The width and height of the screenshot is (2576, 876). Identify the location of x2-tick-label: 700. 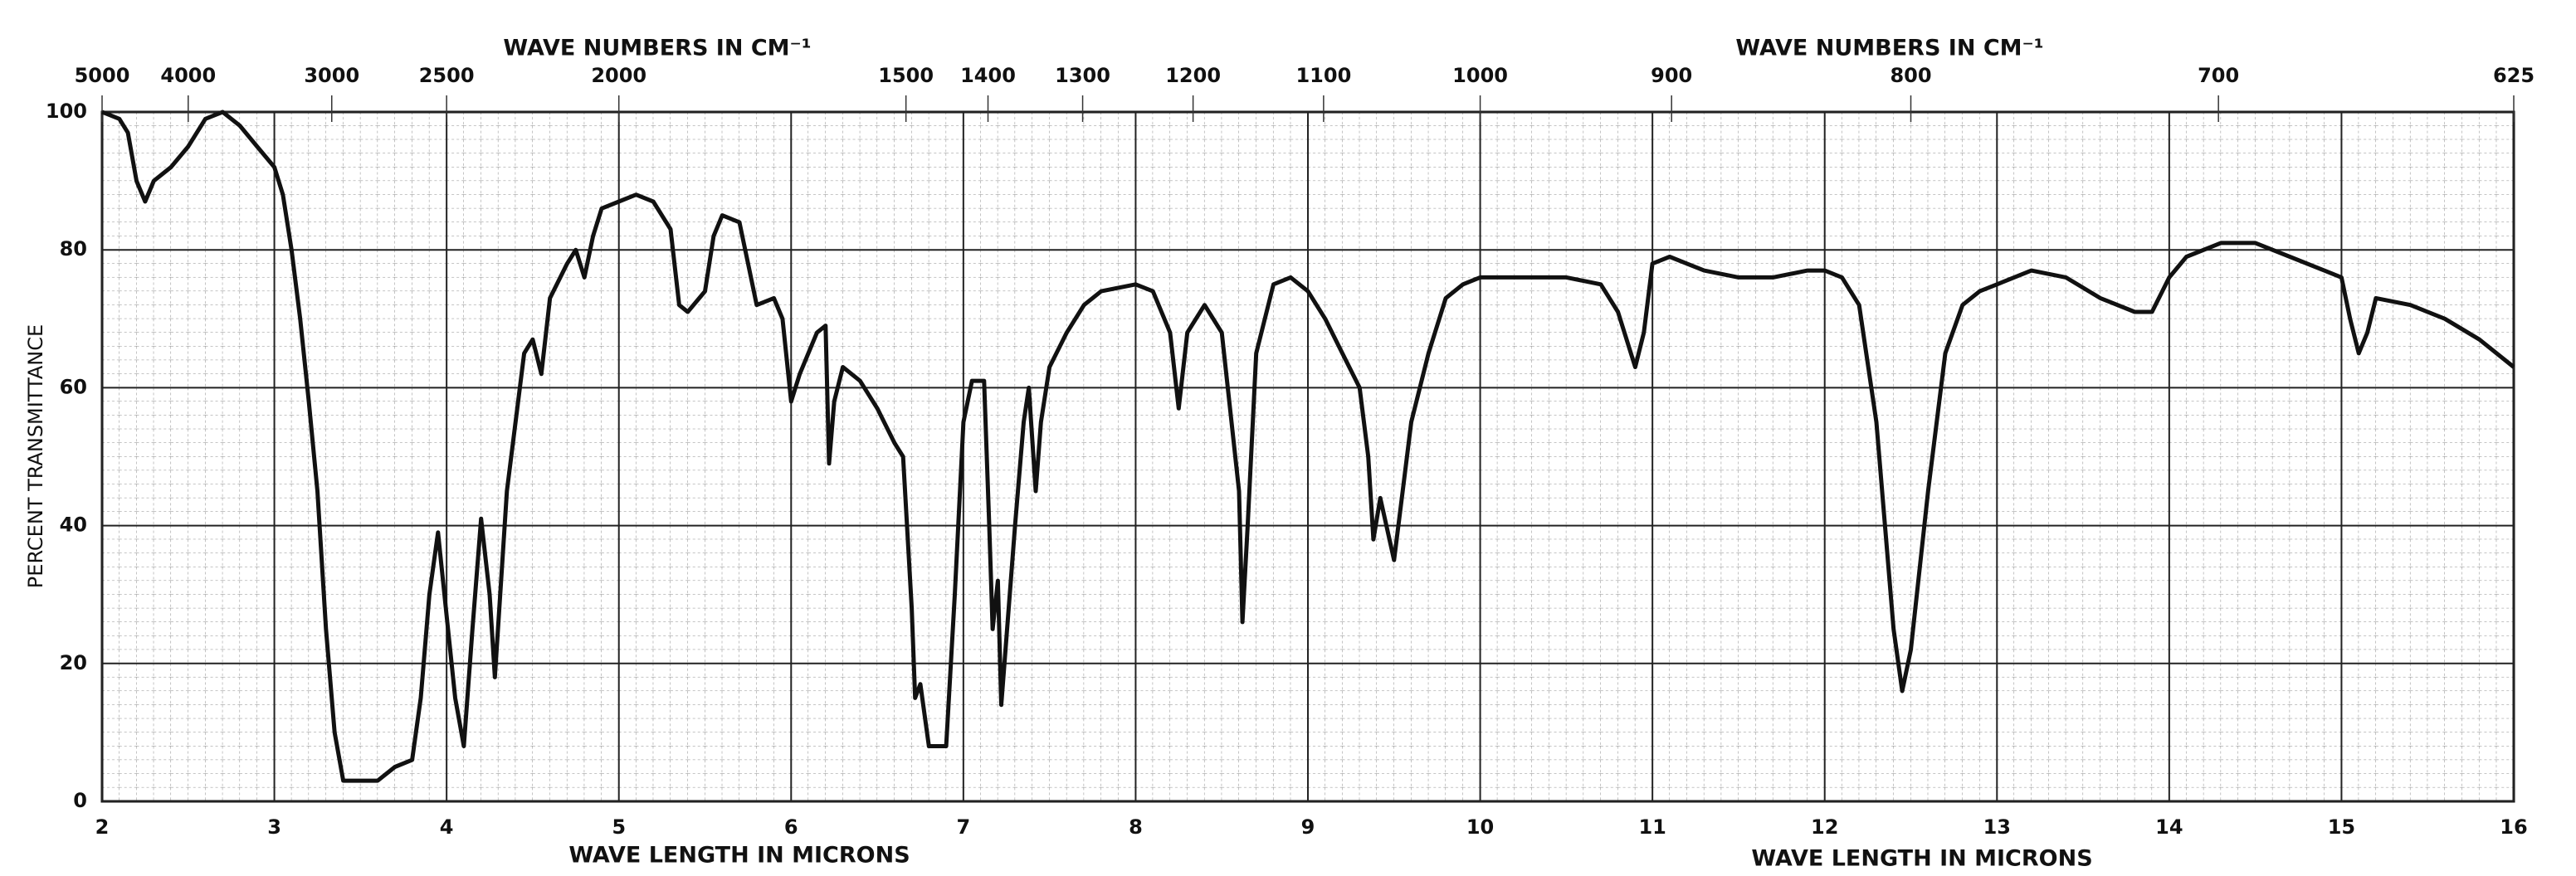
(2219, 75).